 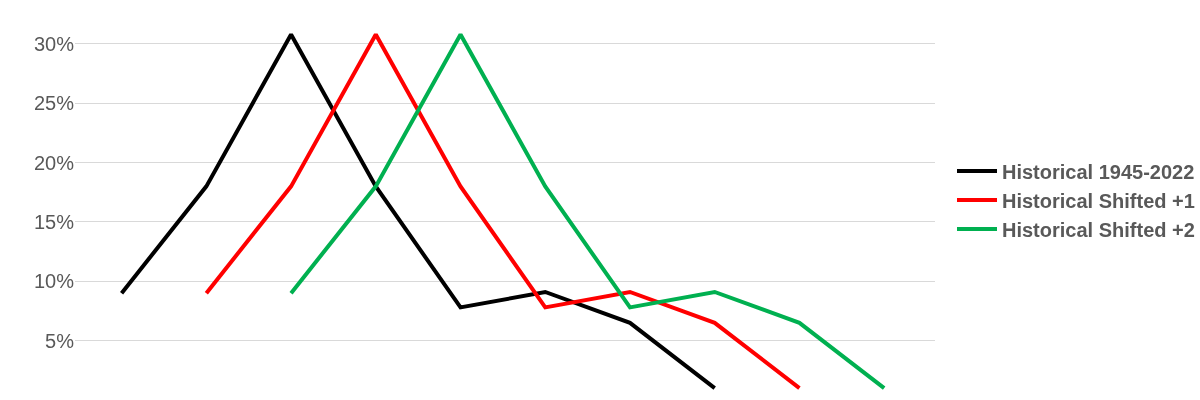 What do you see at coordinates (54, 162) in the screenshot?
I see `y-tick-label: 20%` at bounding box center [54, 162].